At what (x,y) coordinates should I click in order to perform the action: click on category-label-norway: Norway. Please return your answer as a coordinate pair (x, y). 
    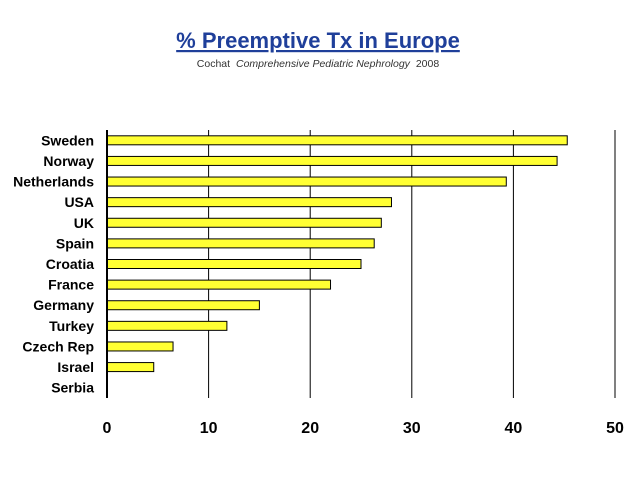
    Looking at the image, I should click on (68, 161).